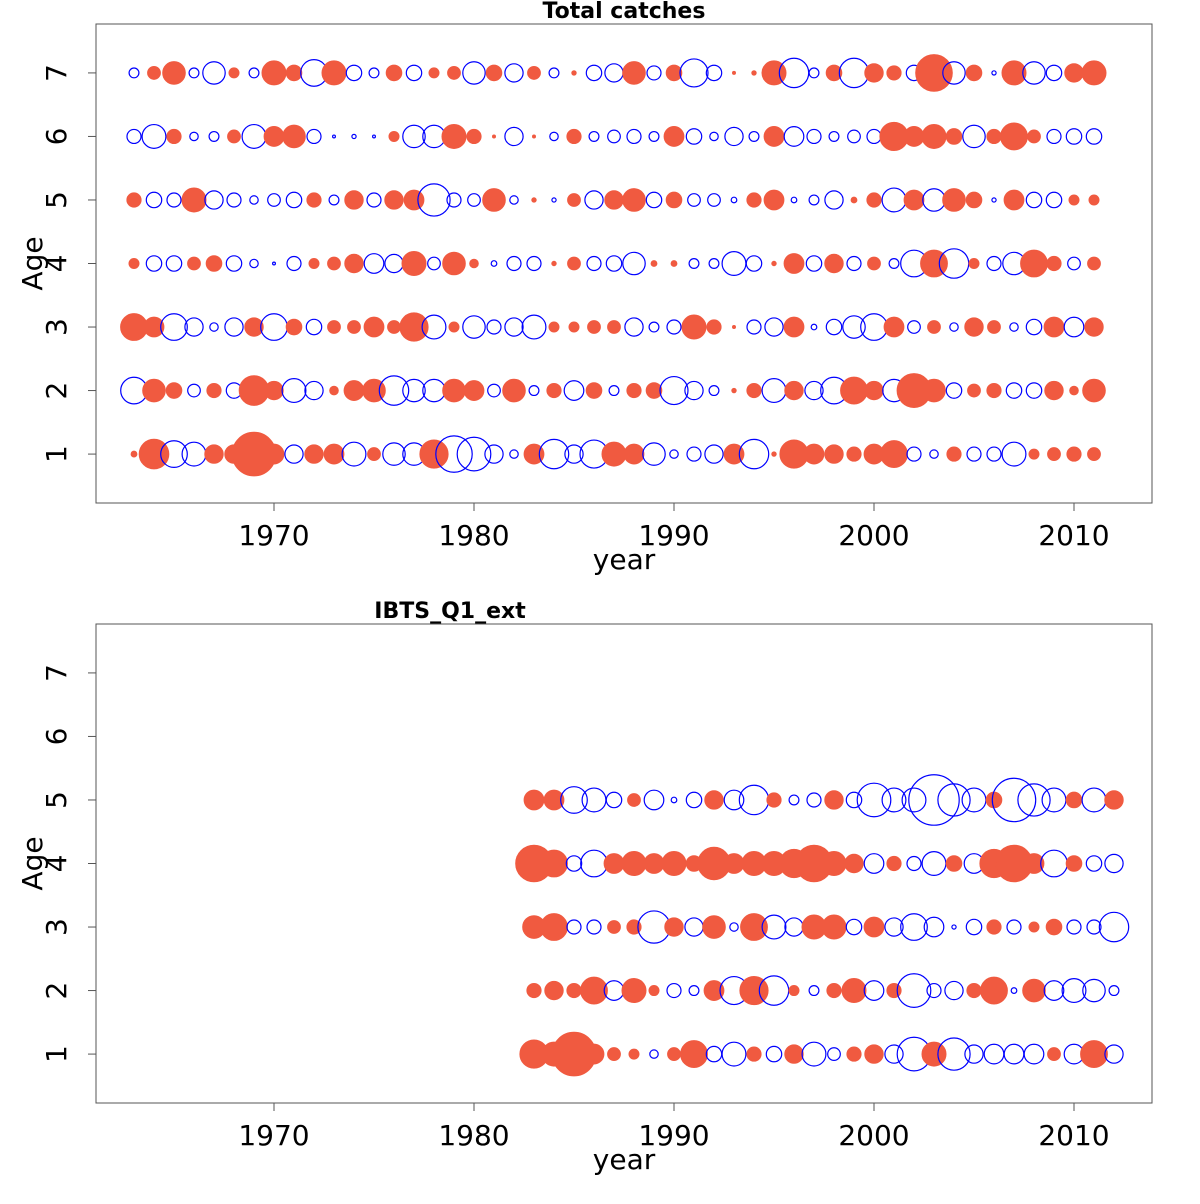 The height and width of the screenshot is (1204, 1200). I want to click on y-axis-label: Age, so click(32, 263).